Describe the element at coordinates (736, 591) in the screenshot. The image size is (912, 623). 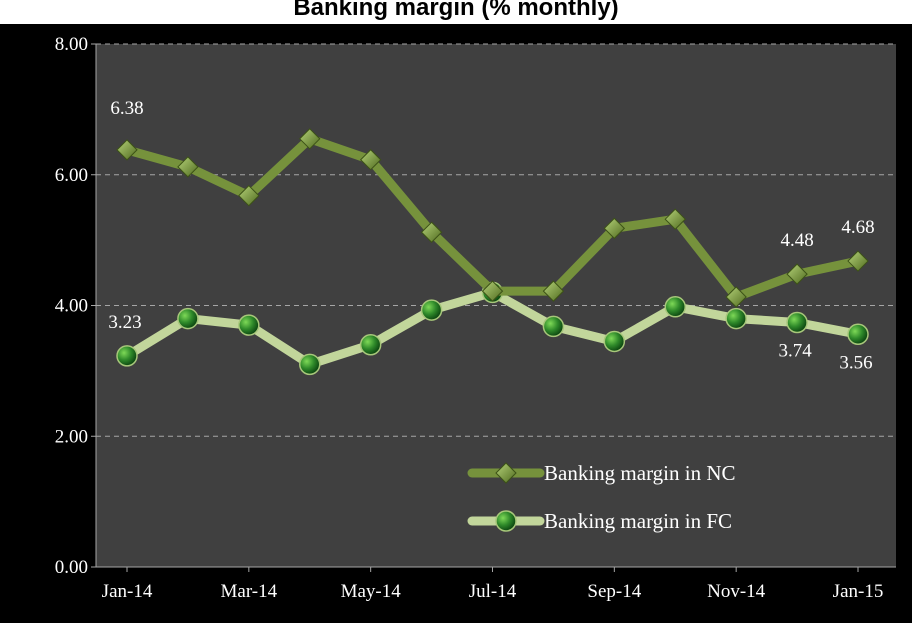
I see `x-tick-label: Nov-14` at that location.